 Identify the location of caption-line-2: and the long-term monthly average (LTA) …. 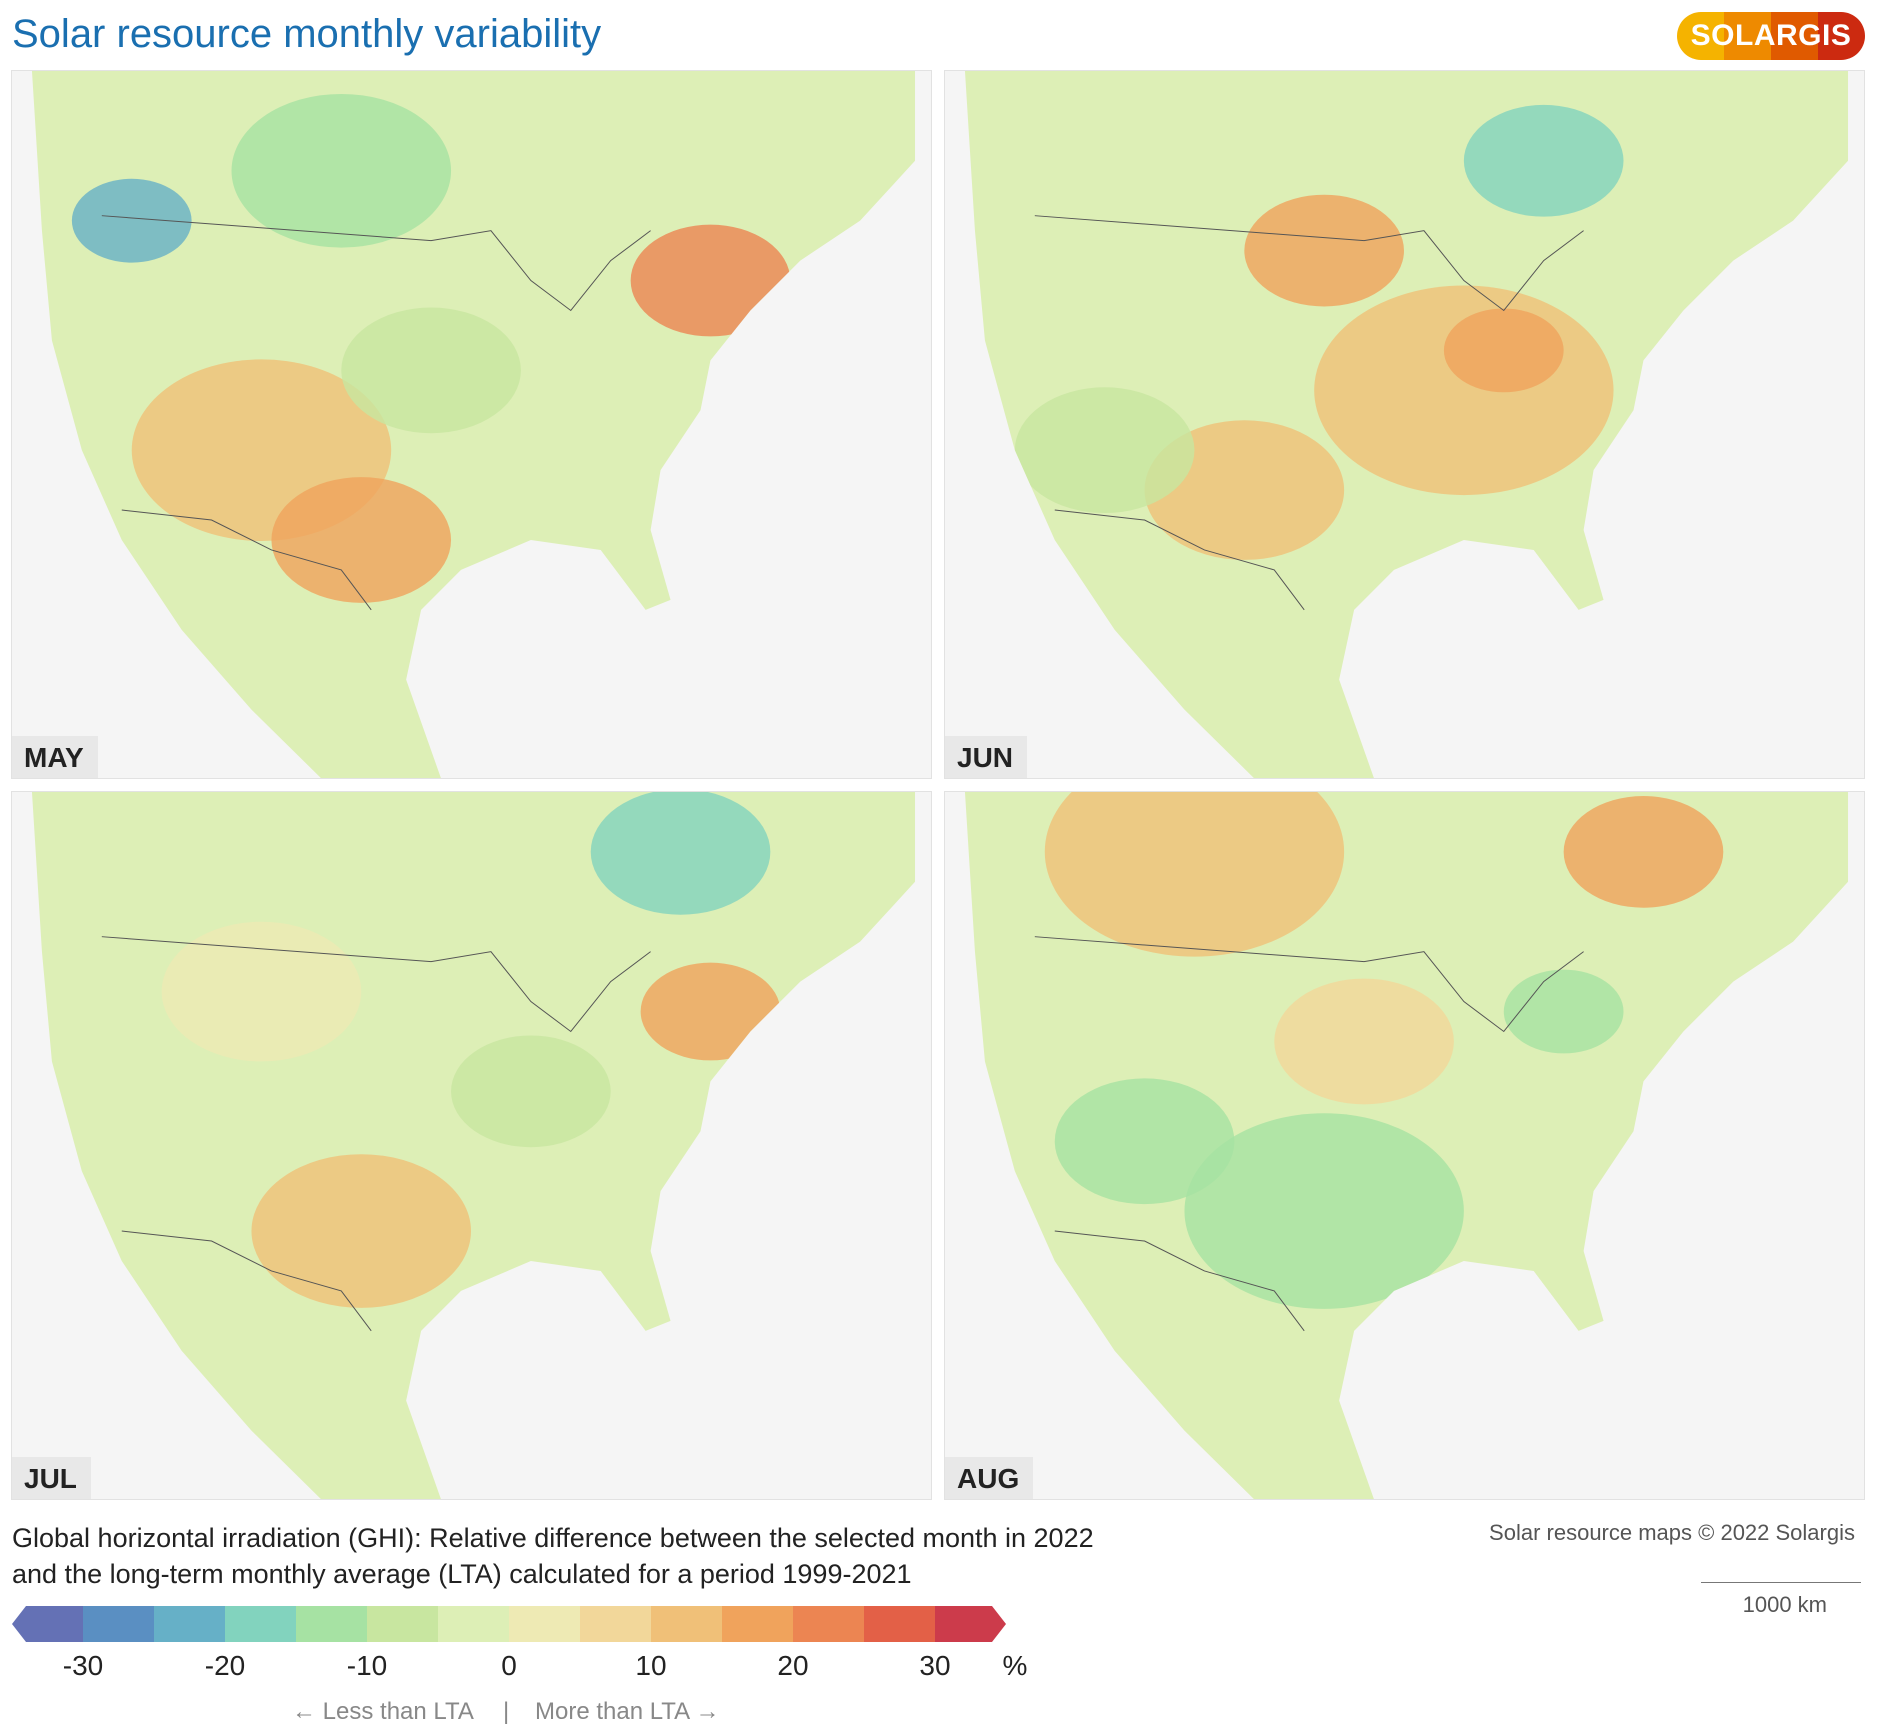
(462, 1574).